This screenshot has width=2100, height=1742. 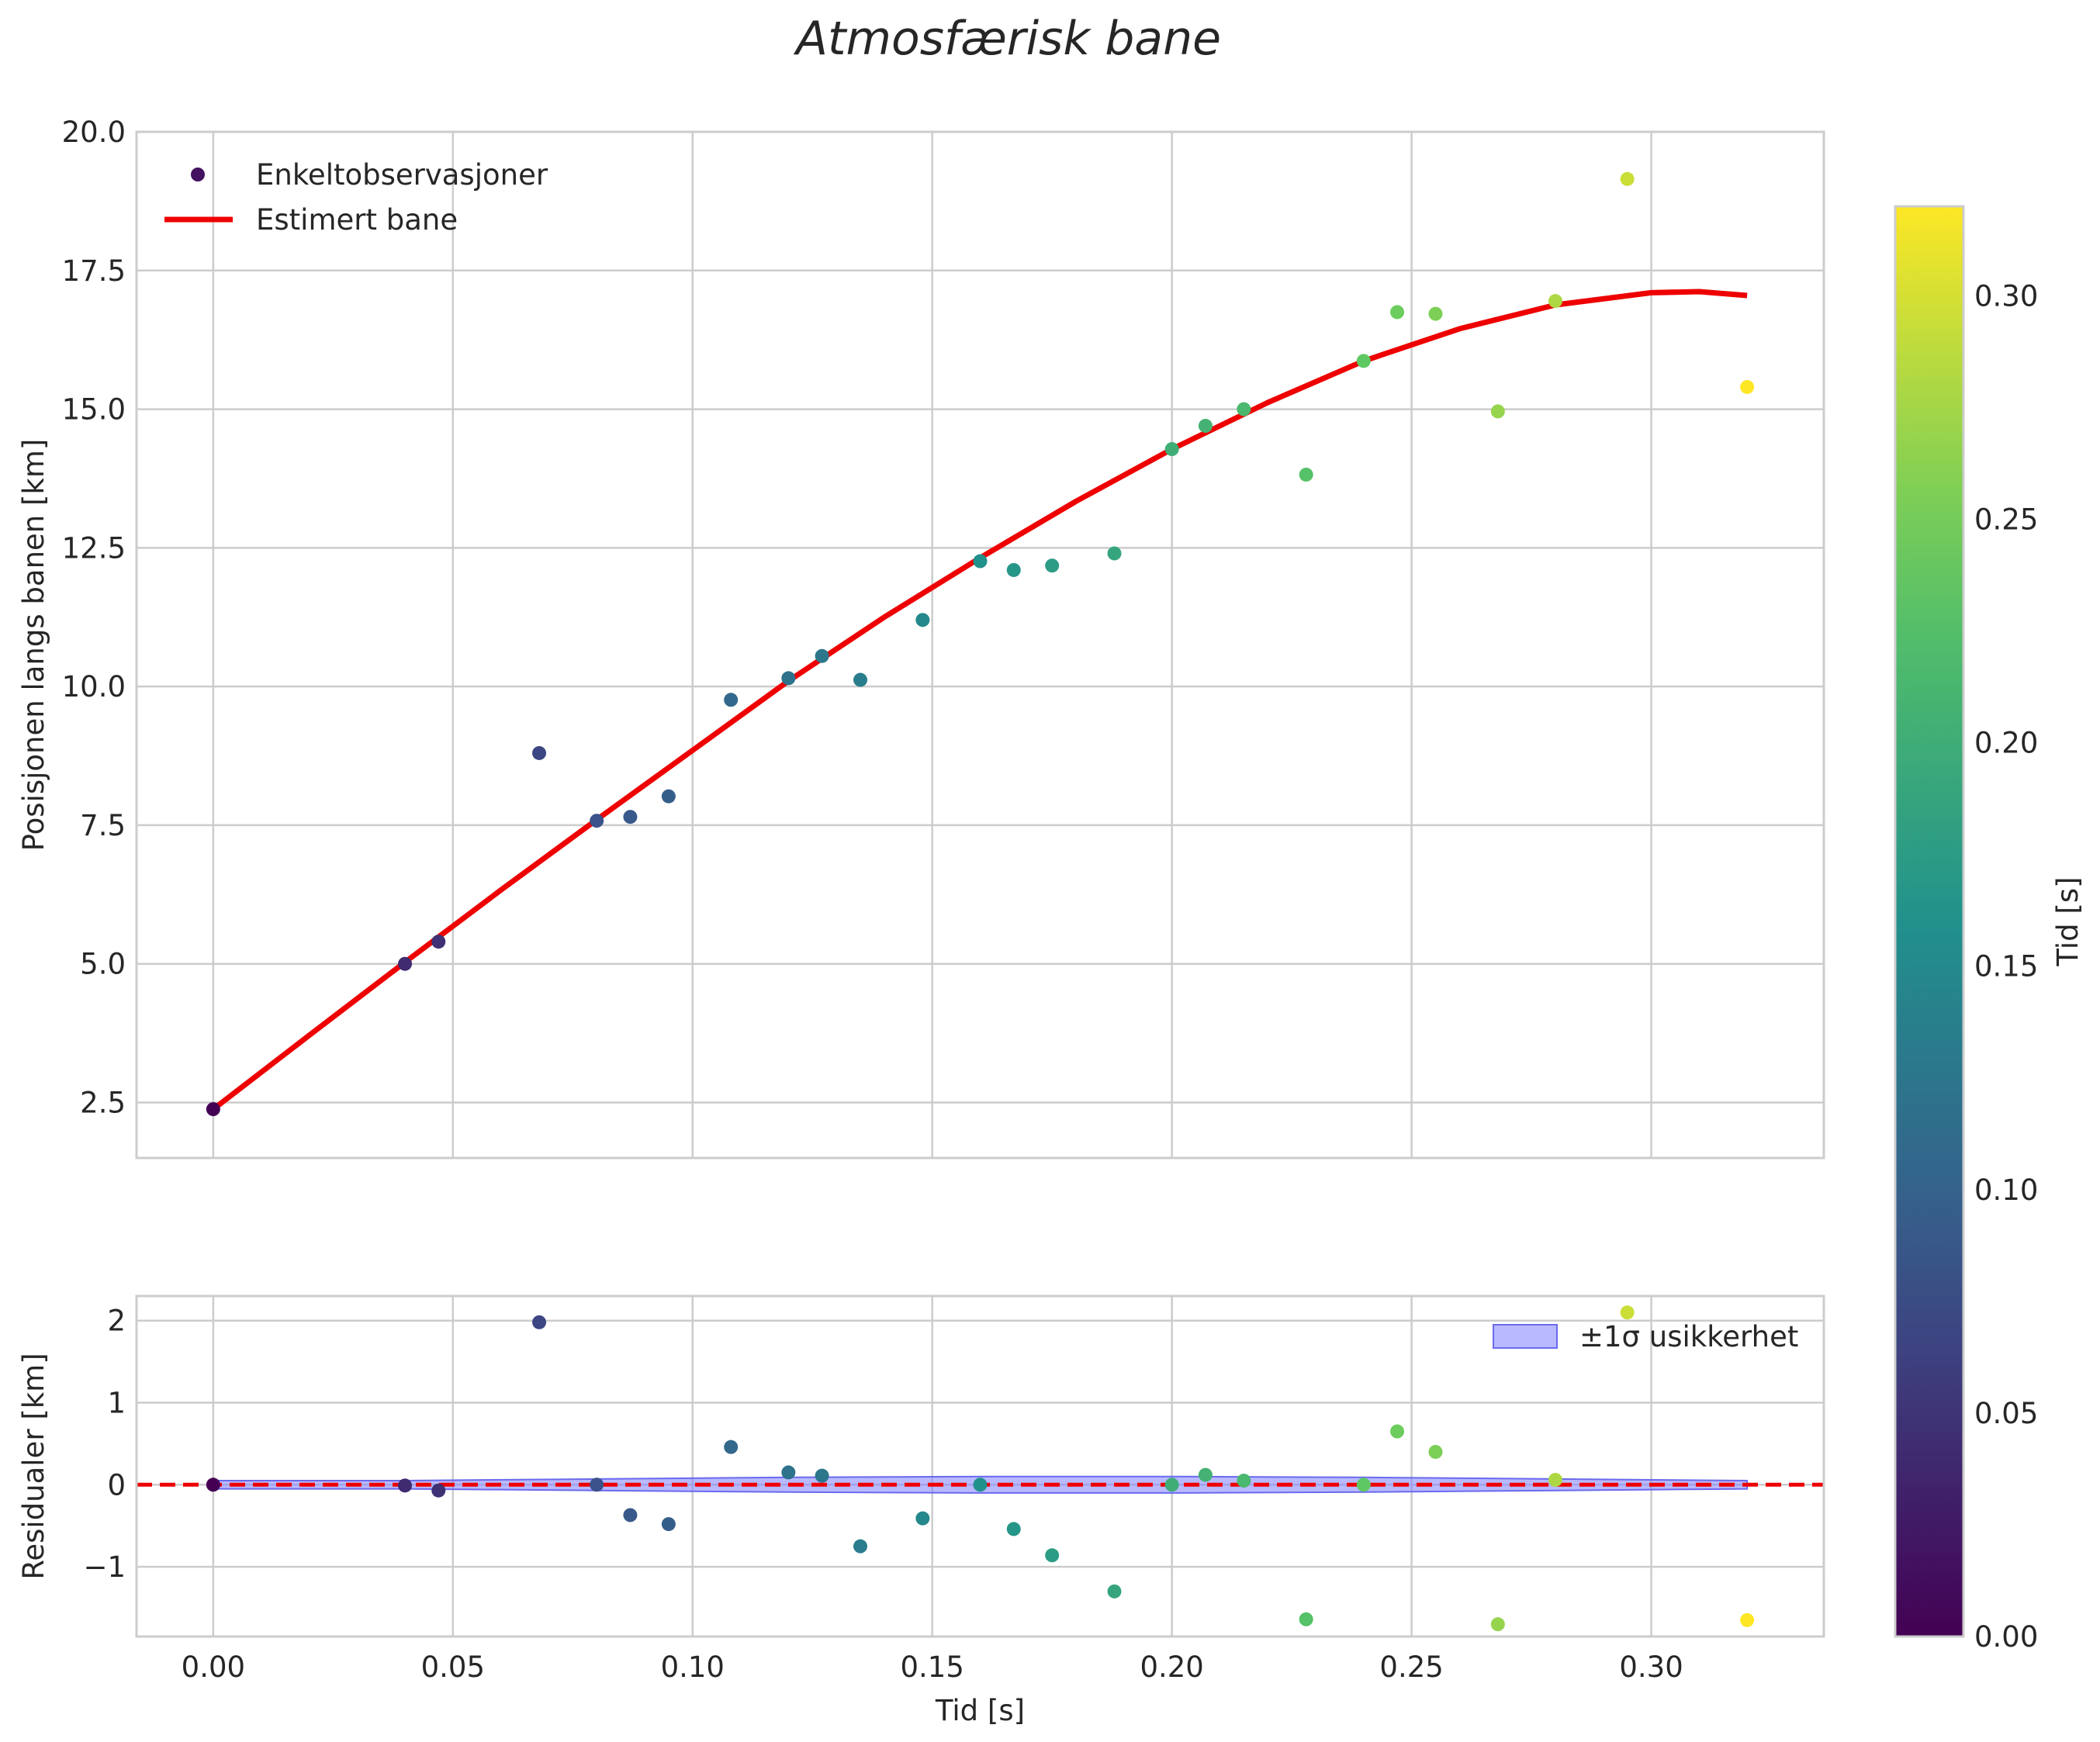 I want to click on y-tick-label: 12.5, so click(x=94, y=548).